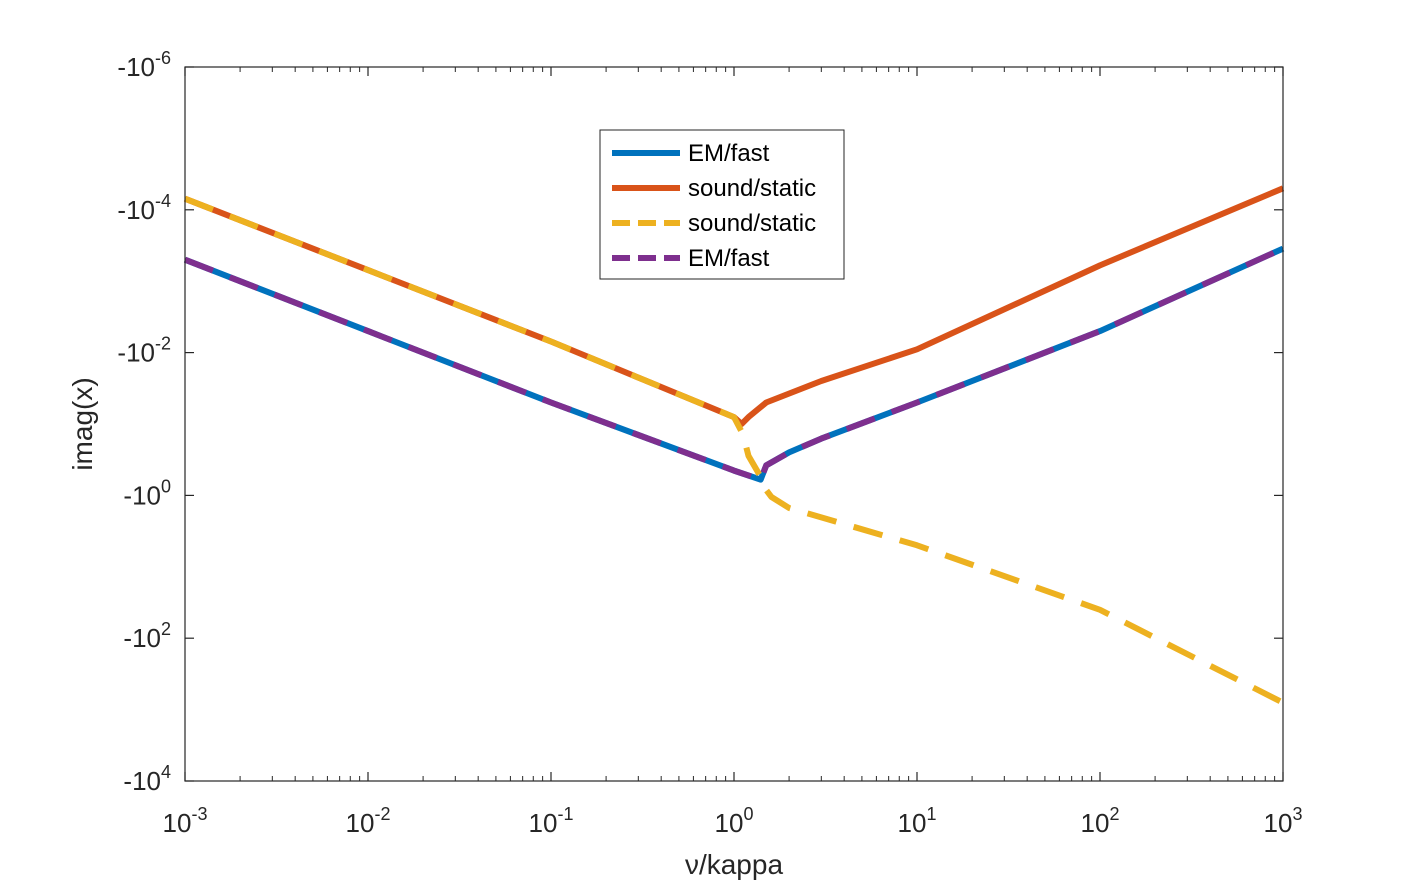 This screenshot has width=1417, height=883. What do you see at coordinates (734, 864) in the screenshot?
I see `x-axis-label: ν/kappa` at bounding box center [734, 864].